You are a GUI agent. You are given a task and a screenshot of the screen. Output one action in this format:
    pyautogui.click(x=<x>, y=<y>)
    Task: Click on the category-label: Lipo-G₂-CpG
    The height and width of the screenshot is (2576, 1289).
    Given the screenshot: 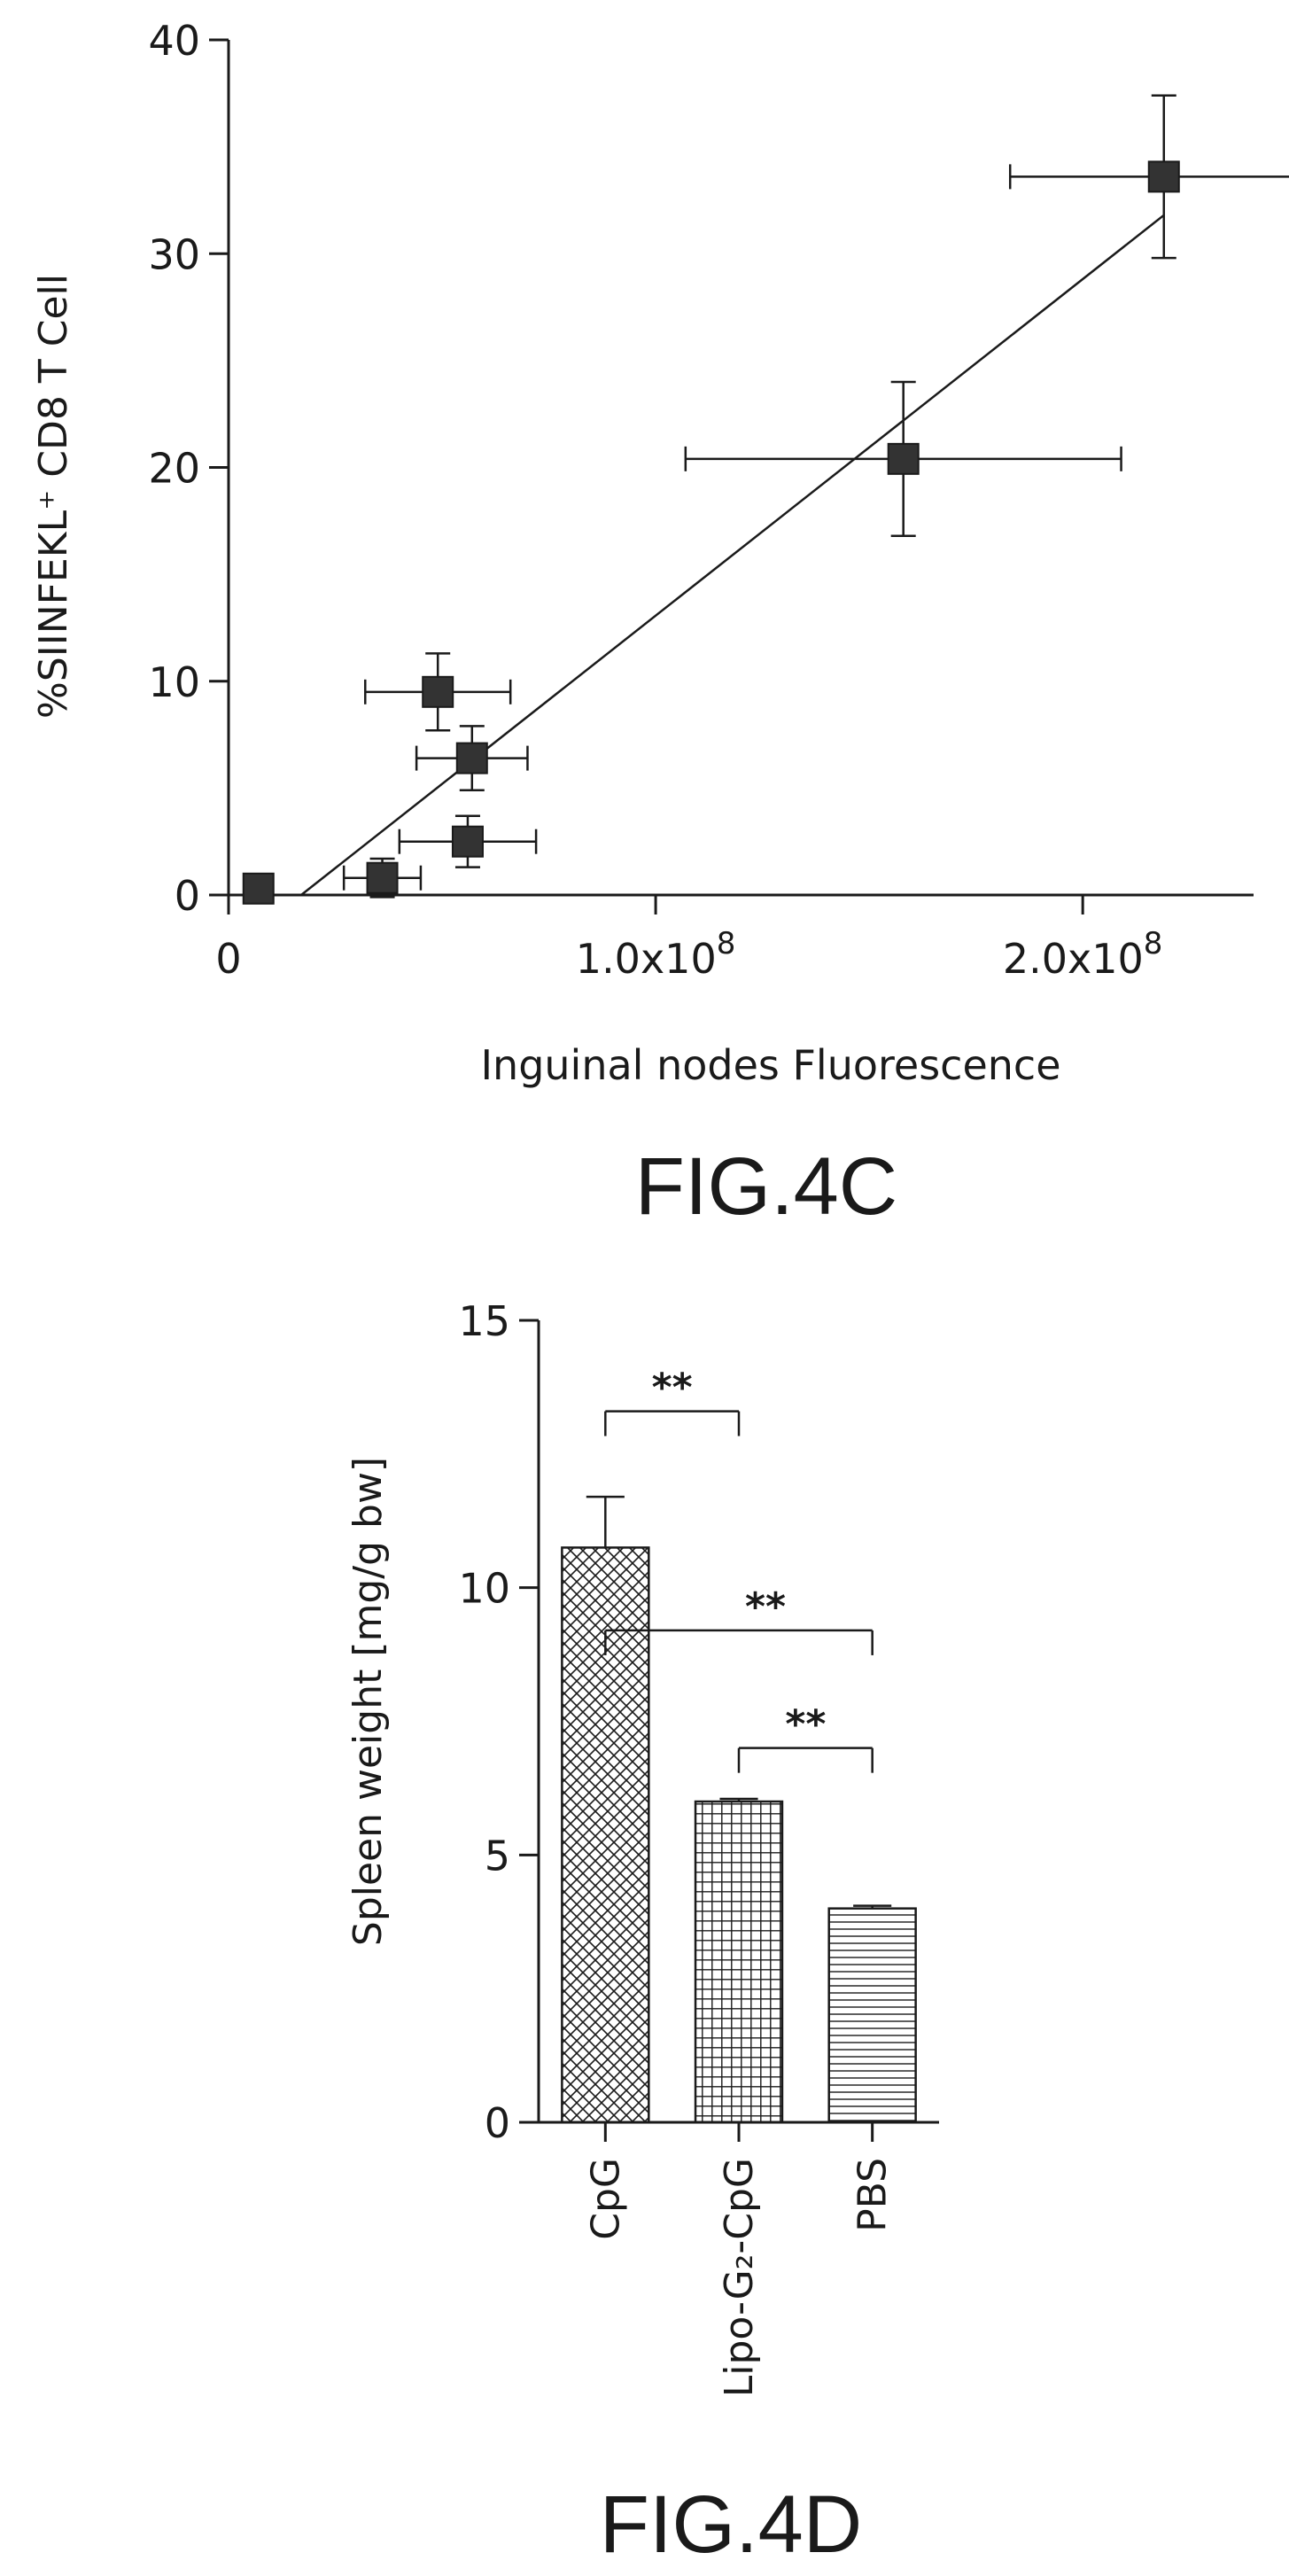 What is the action you would take?
    pyautogui.click(x=739, y=2277)
    